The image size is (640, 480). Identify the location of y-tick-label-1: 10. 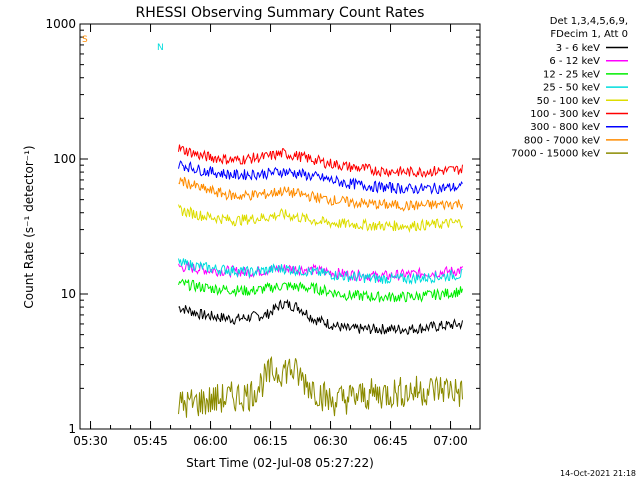
(68, 294).